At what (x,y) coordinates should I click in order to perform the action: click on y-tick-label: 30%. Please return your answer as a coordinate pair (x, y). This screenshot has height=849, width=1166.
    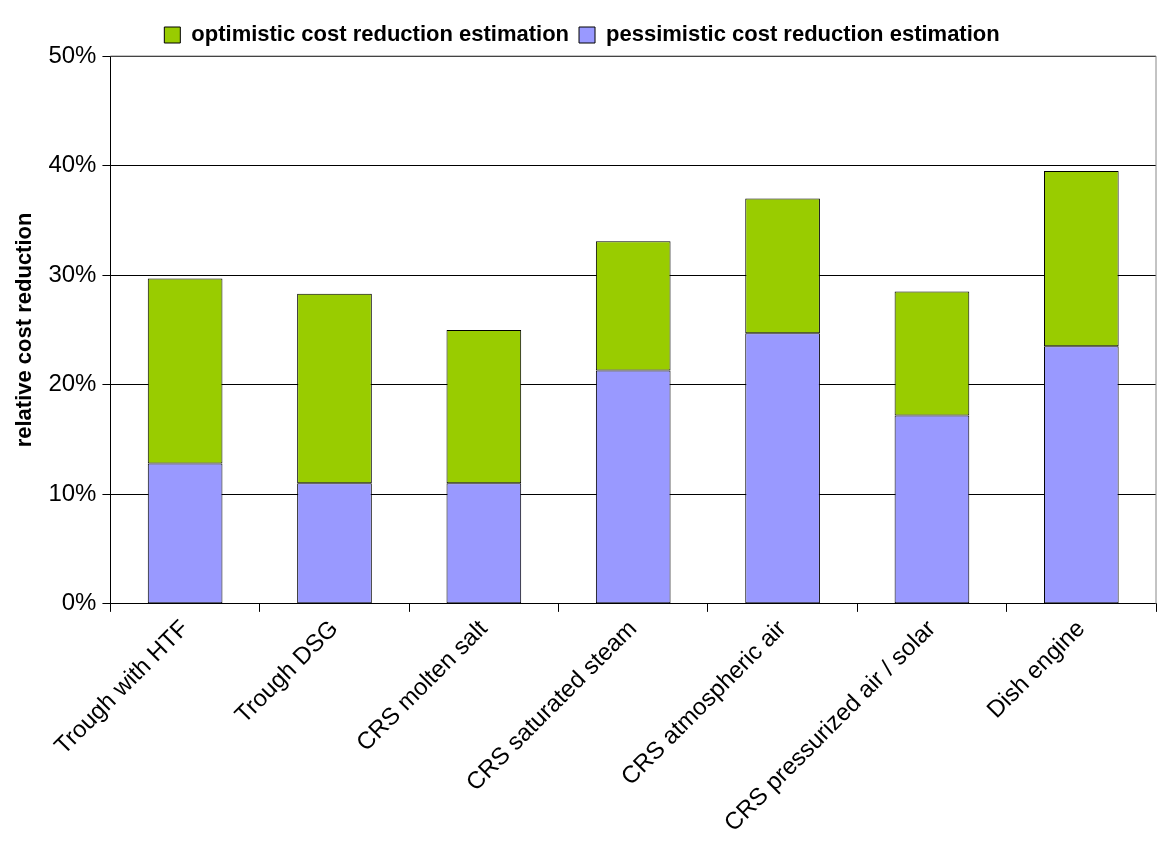
    Looking at the image, I should click on (72, 273).